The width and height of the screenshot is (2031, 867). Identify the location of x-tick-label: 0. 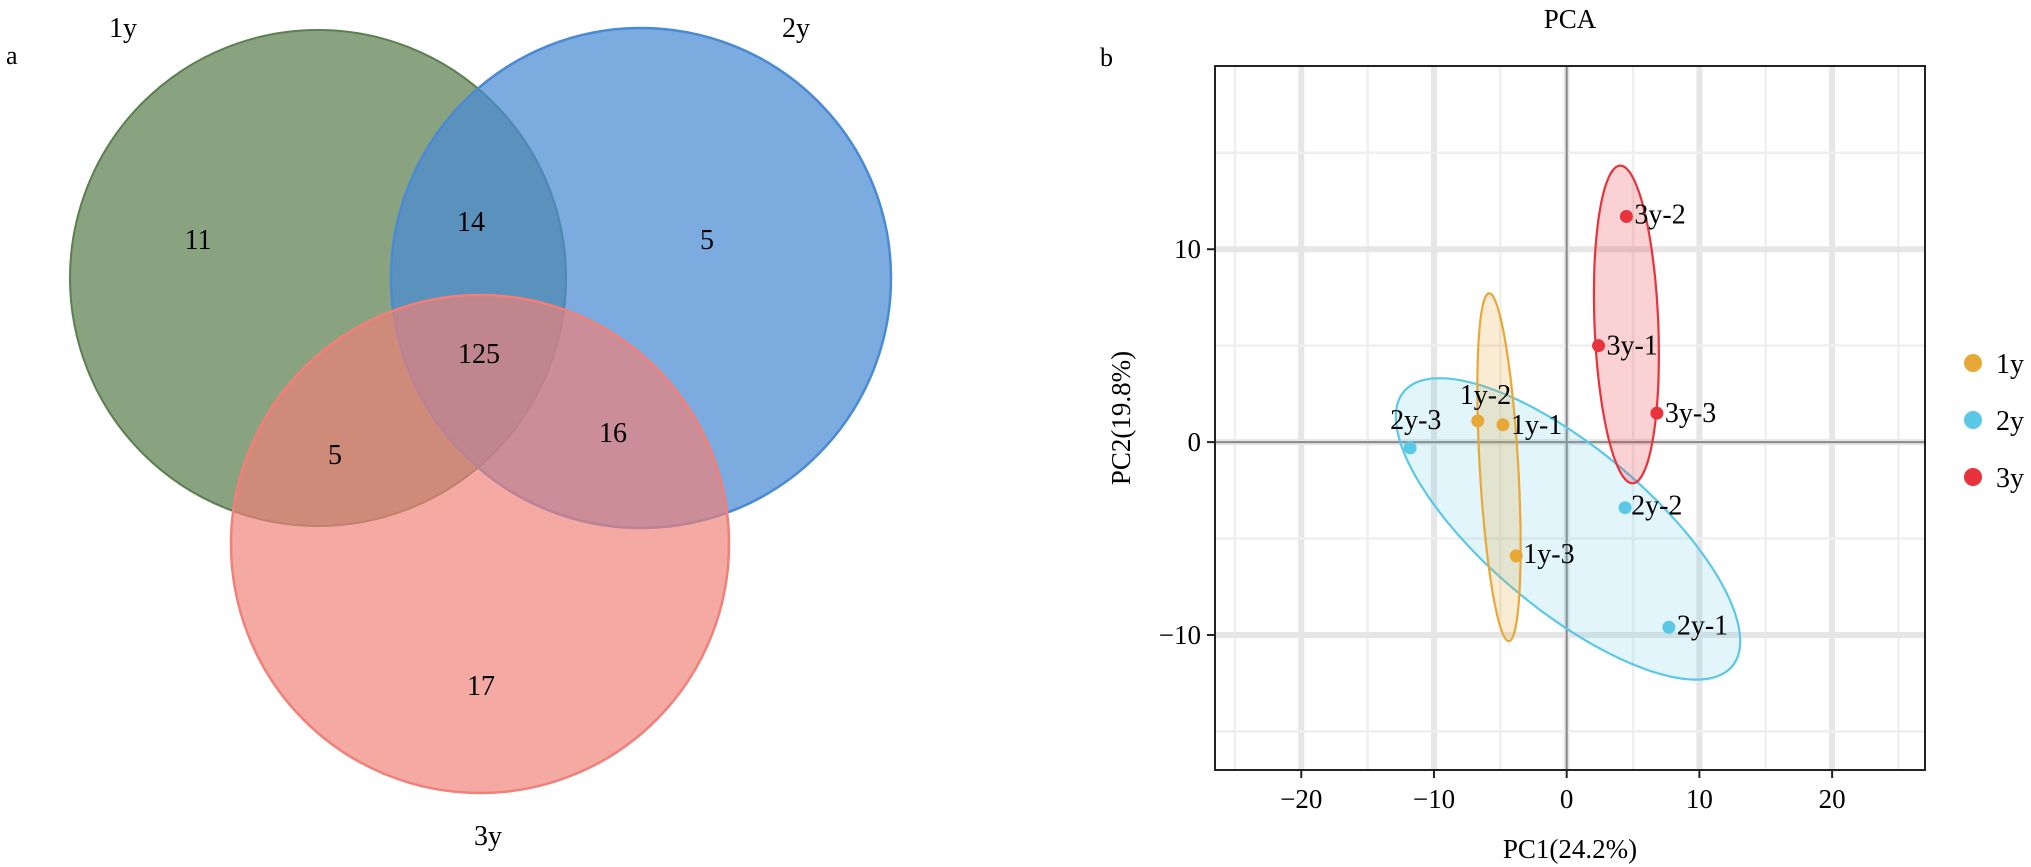
(1567, 799).